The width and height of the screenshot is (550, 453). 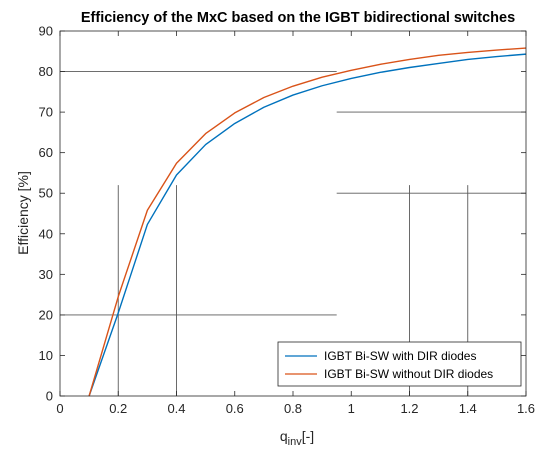 I want to click on y-tick-label-6: 60, so click(x=46, y=152).